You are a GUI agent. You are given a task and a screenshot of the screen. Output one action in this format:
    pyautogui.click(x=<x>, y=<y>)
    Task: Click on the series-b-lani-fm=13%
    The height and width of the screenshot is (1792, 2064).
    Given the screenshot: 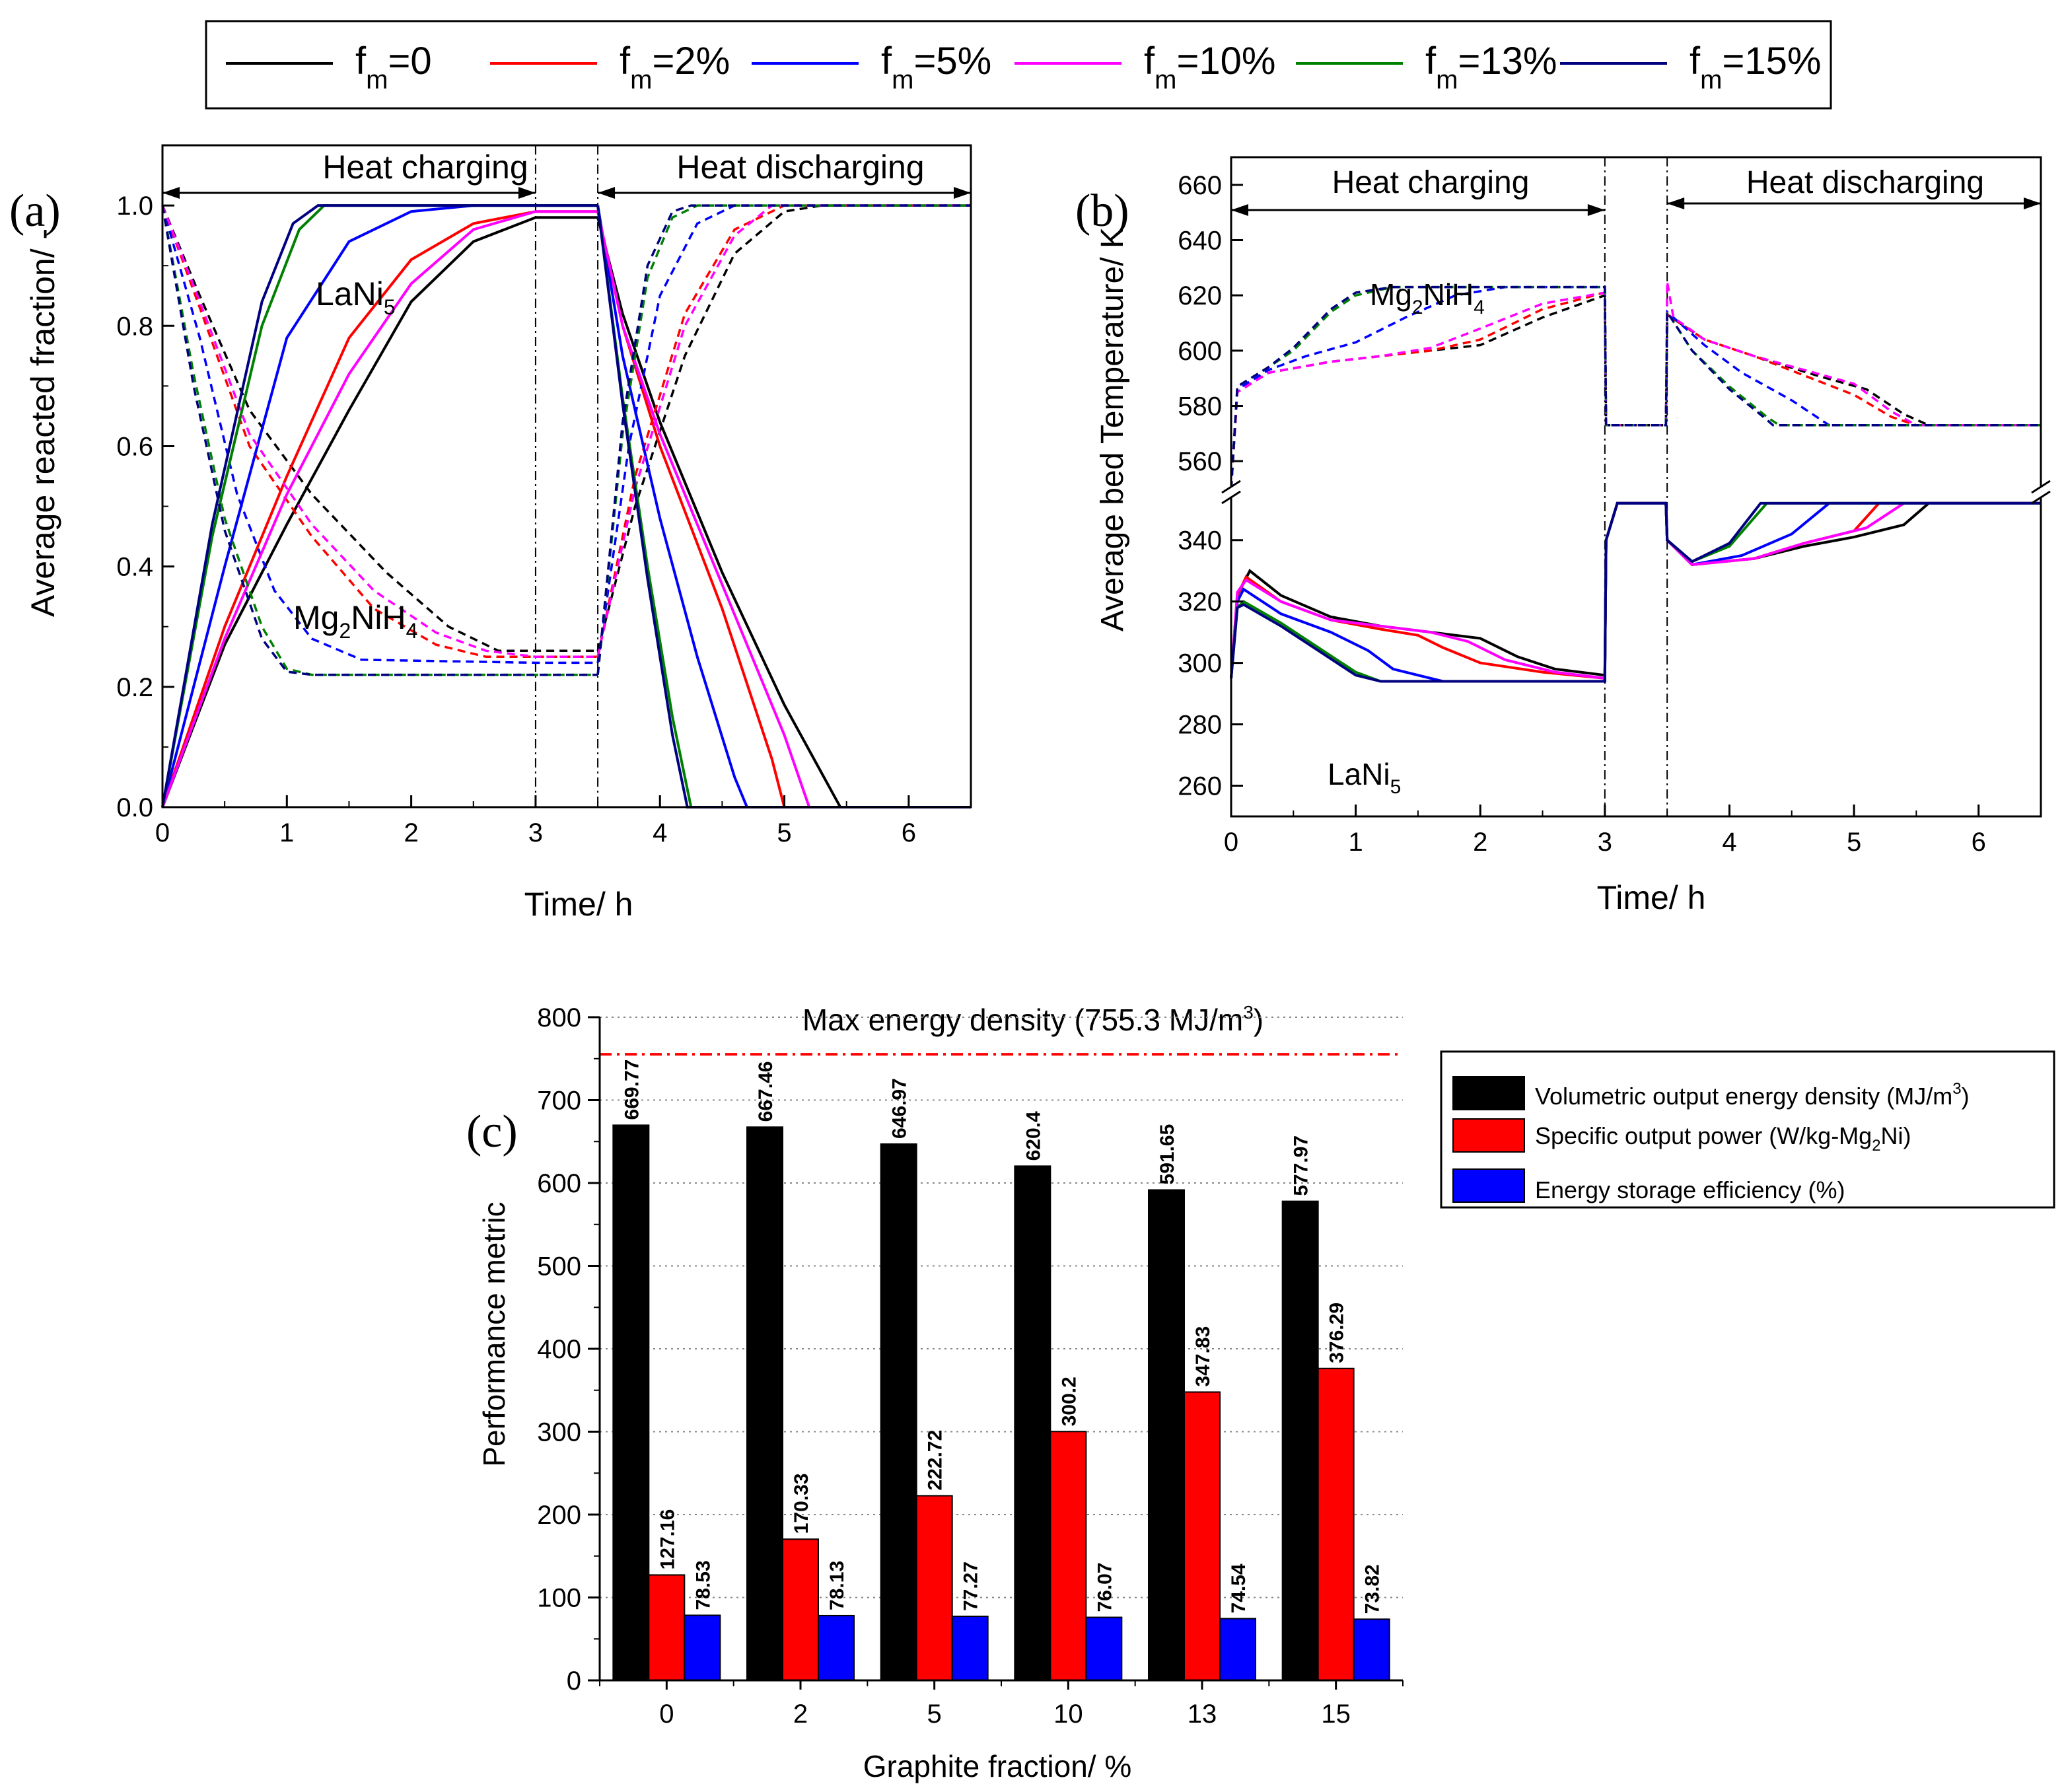 What is the action you would take?
    pyautogui.click(x=1635, y=592)
    